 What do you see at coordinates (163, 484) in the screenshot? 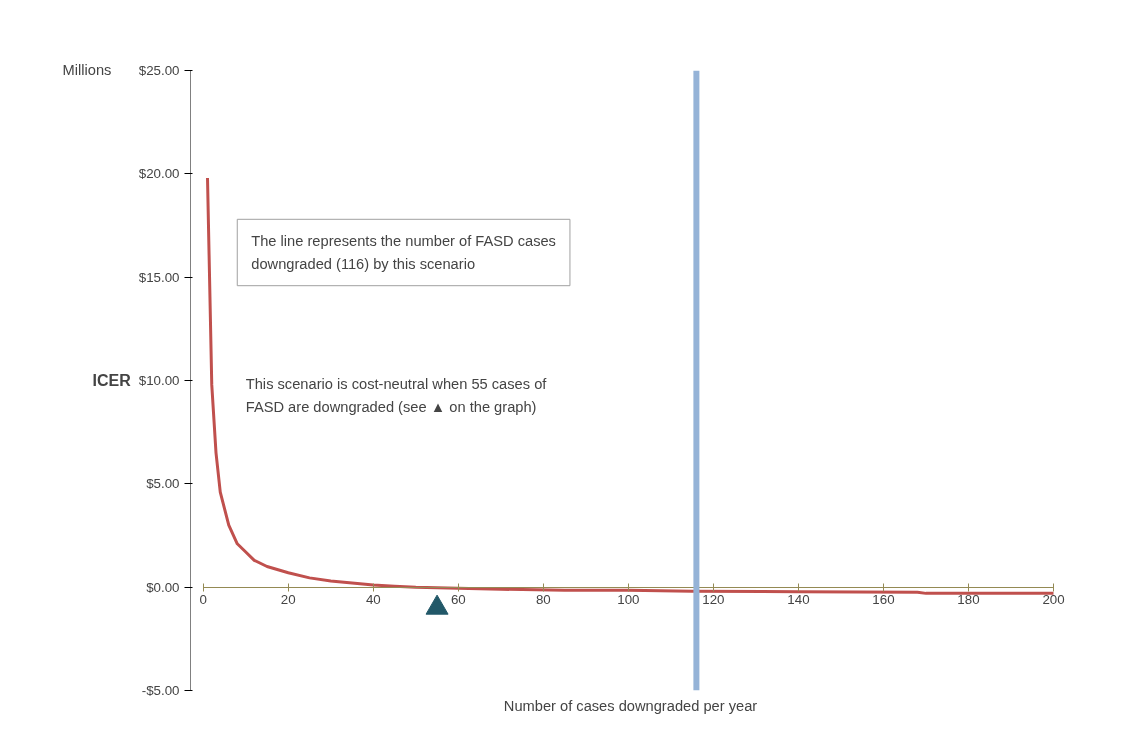
I see `y-tick-label: $5.00` at bounding box center [163, 484].